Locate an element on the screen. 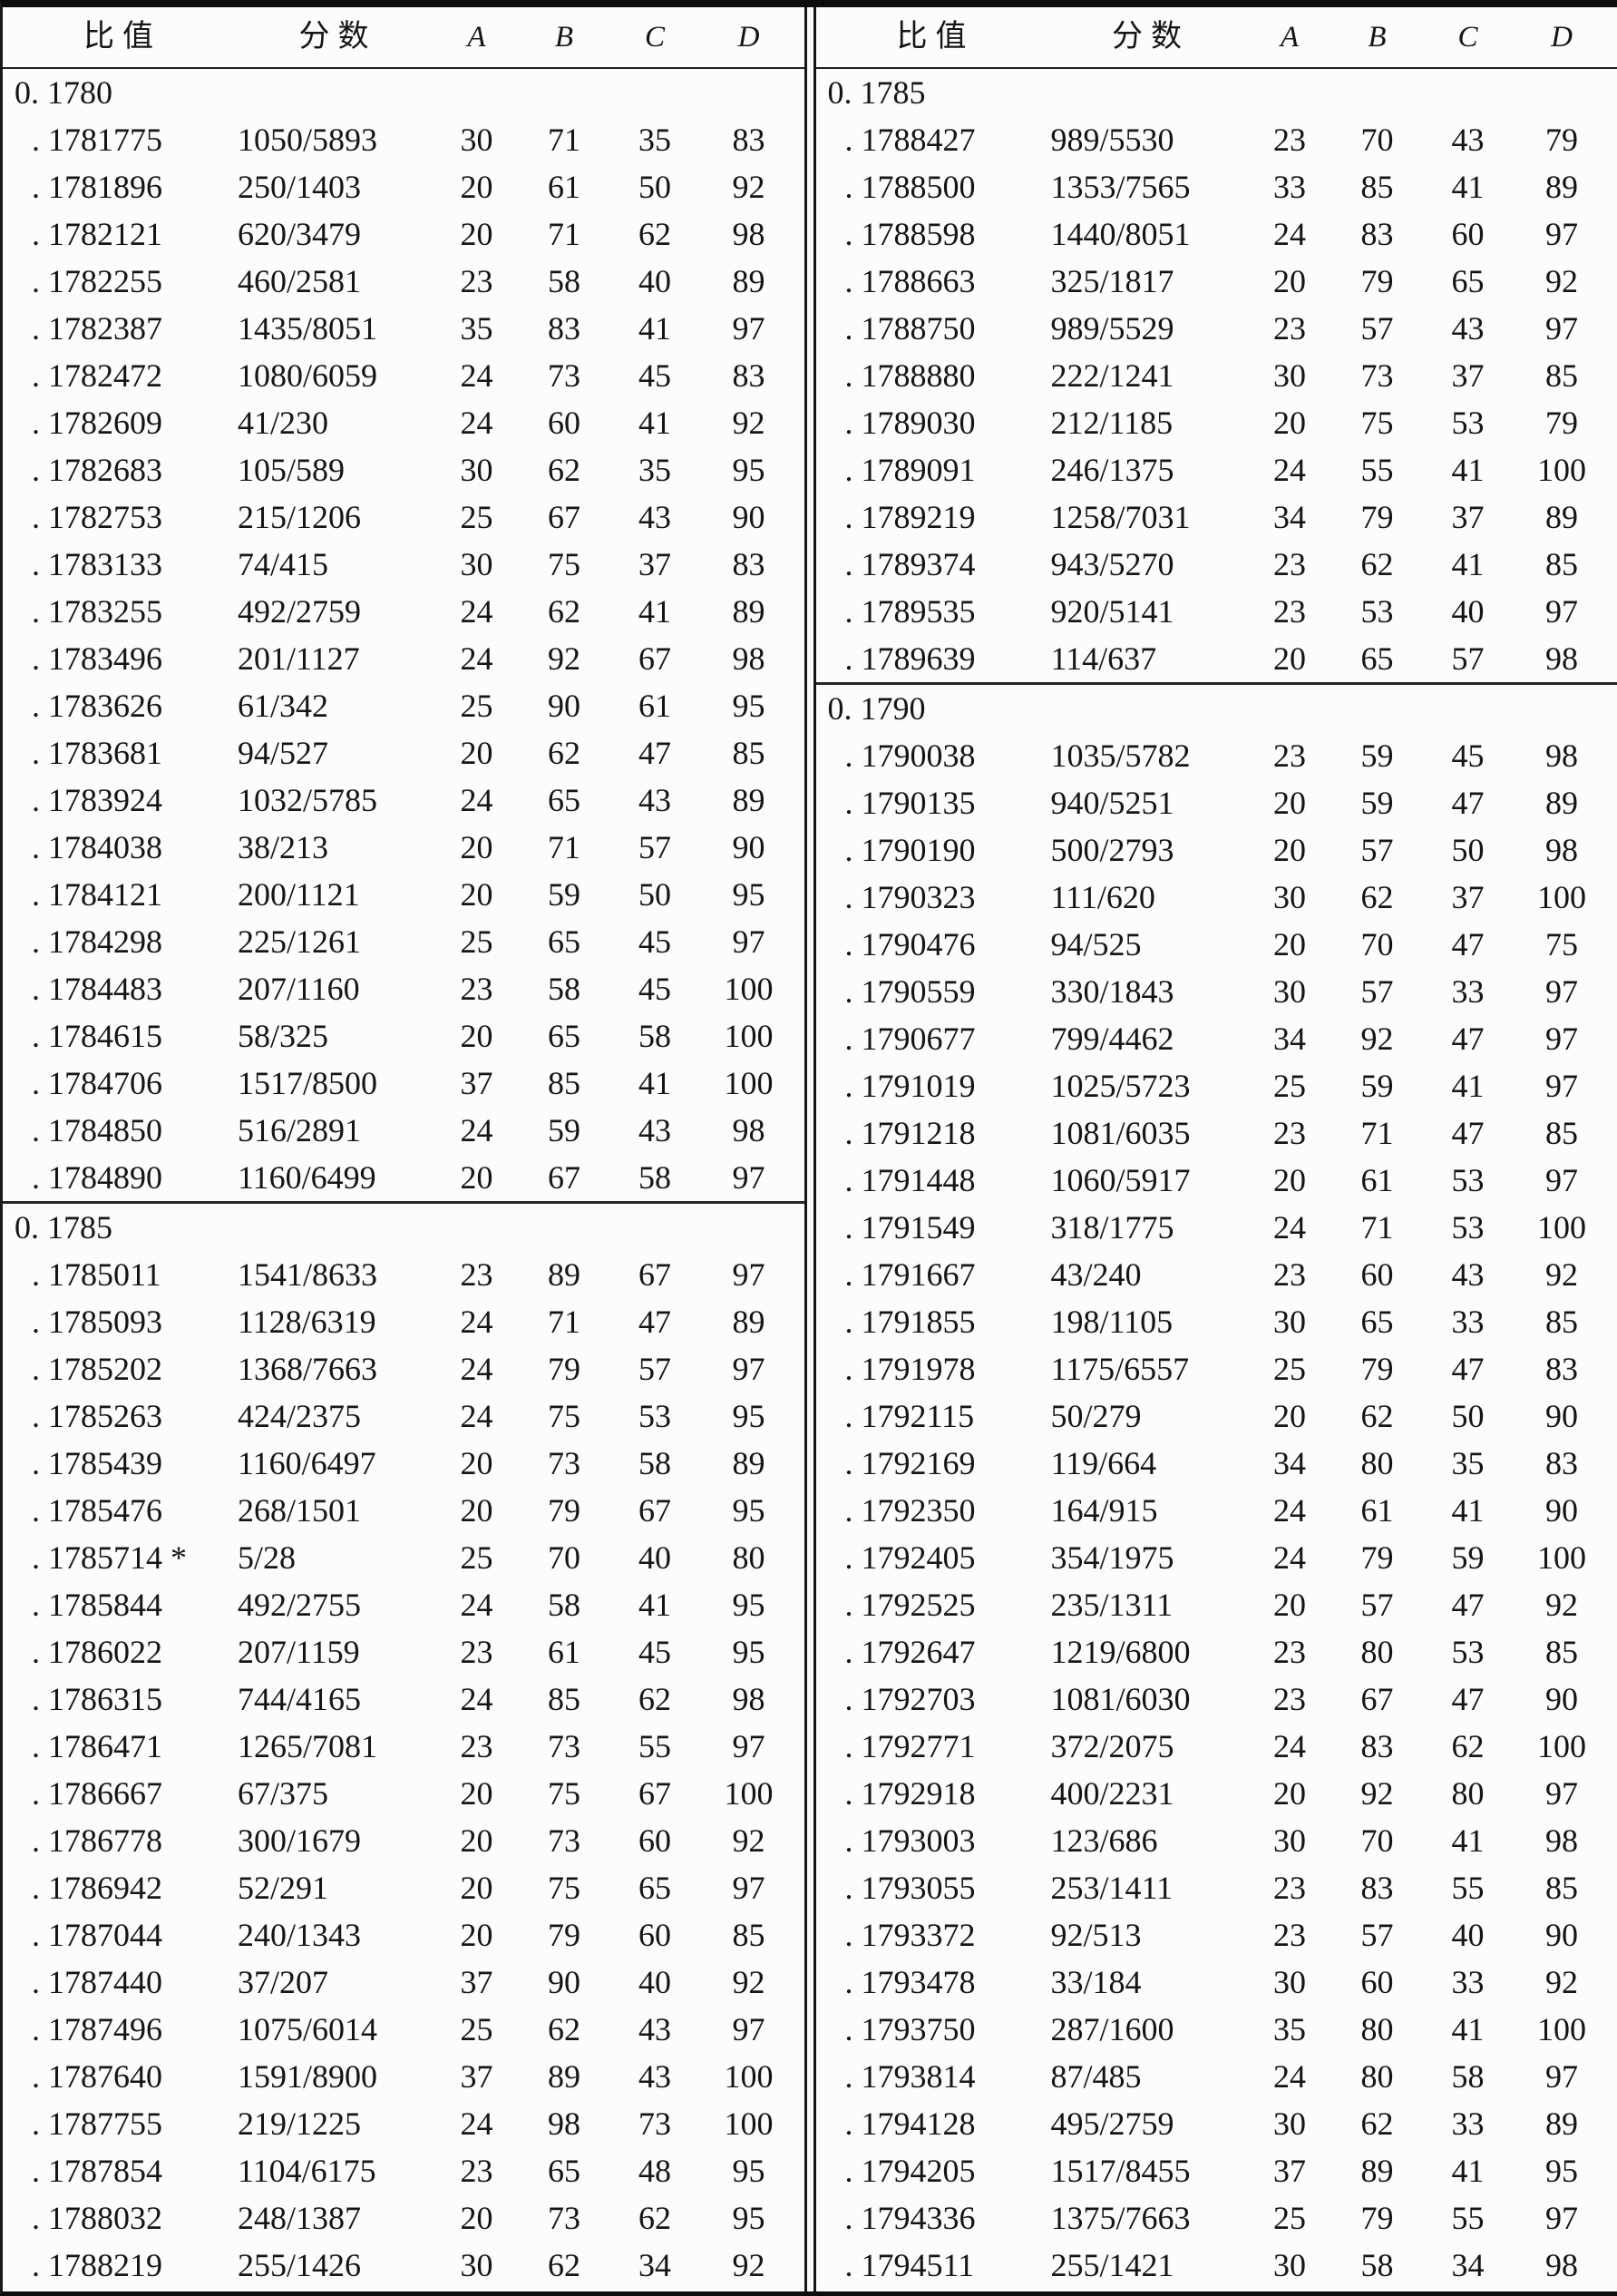 The height and width of the screenshot is (2296, 1617). ratio-cell: . 1790135 is located at coordinates (910, 803).